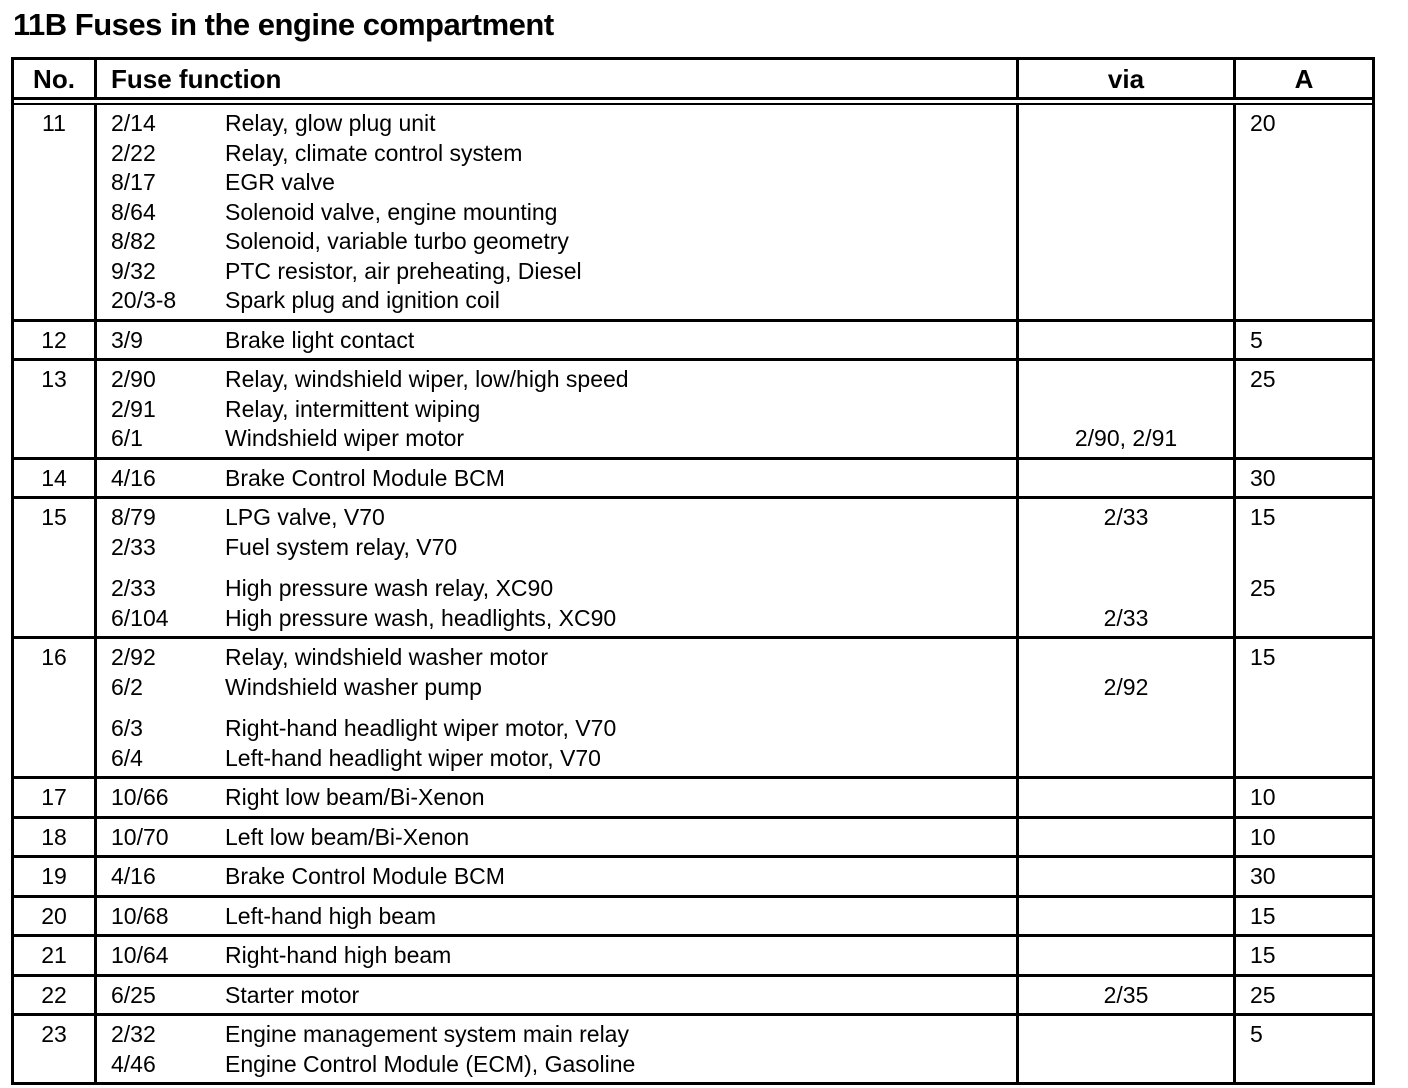  Describe the element at coordinates (365, 477) in the screenshot. I see `fuse-label: Brake Control Module BCM` at that location.